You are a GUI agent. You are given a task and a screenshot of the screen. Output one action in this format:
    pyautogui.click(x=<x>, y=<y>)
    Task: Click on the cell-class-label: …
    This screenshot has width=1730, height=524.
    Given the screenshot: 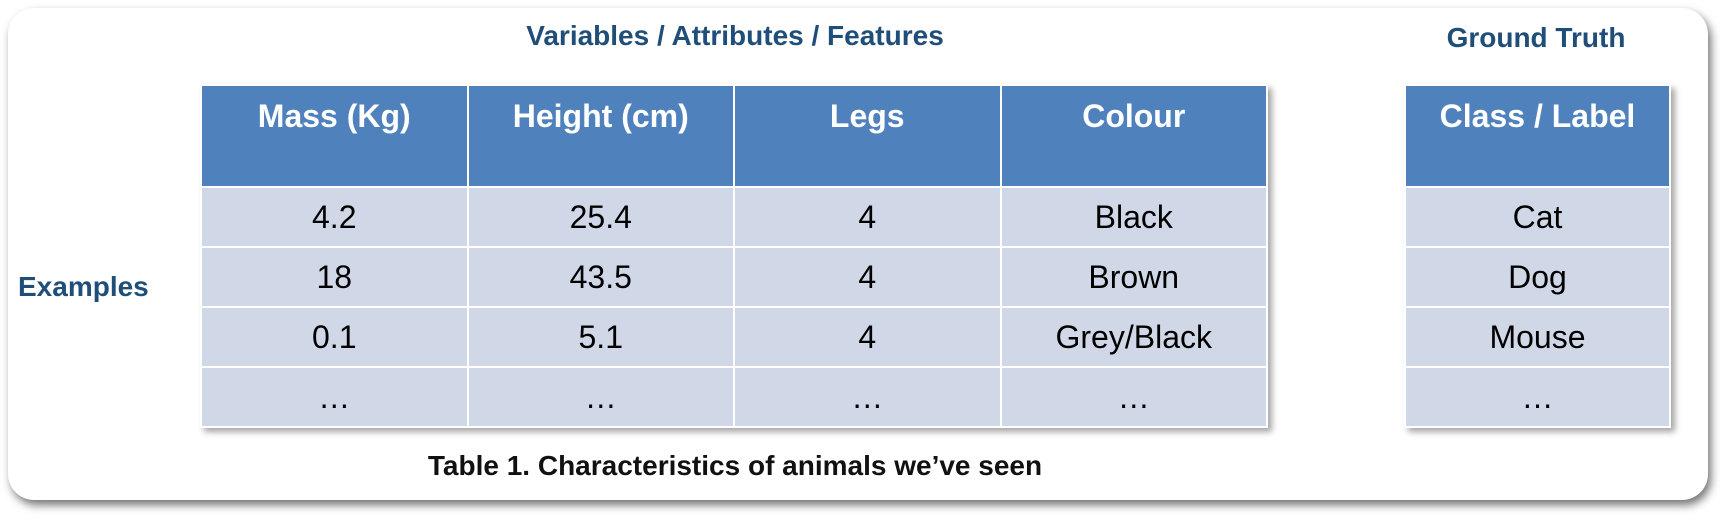 What is the action you would take?
    pyautogui.click(x=1537, y=397)
    